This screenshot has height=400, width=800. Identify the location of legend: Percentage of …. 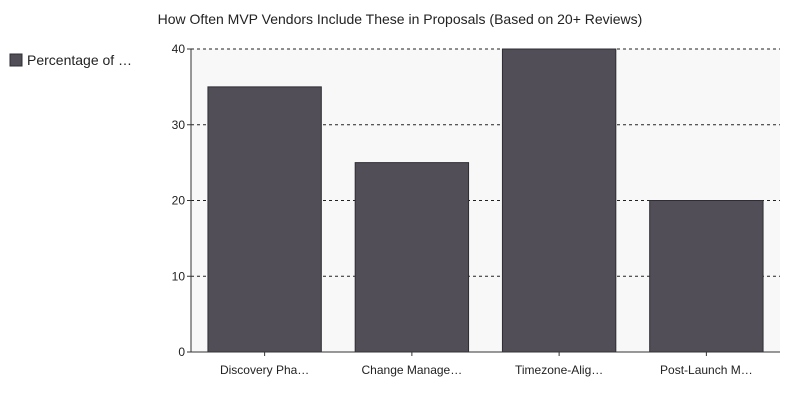
(70, 60).